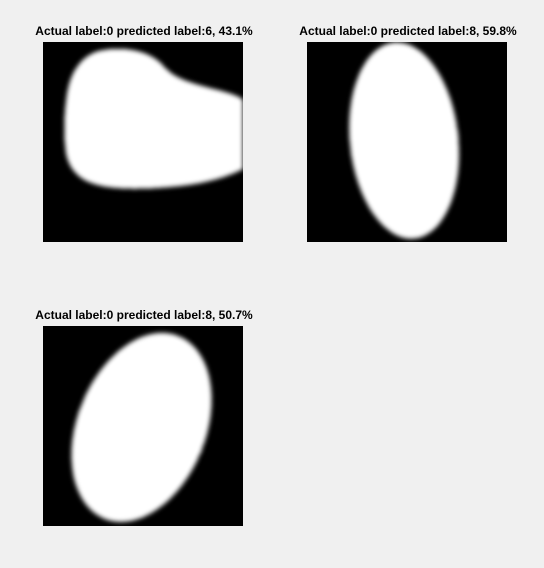 The width and height of the screenshot is (544, 568). Describe the element at coordinates (144, 31) in the screenshot. I see `subplot-title: Actual label:0 predicted label:6, 43.1%` at that location.